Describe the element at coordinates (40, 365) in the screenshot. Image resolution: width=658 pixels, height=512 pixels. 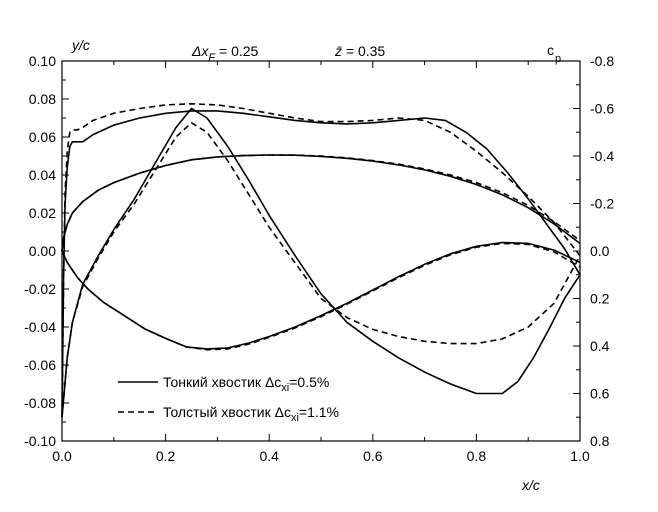
I see `y-left-tick-label: -0.06` at that location.